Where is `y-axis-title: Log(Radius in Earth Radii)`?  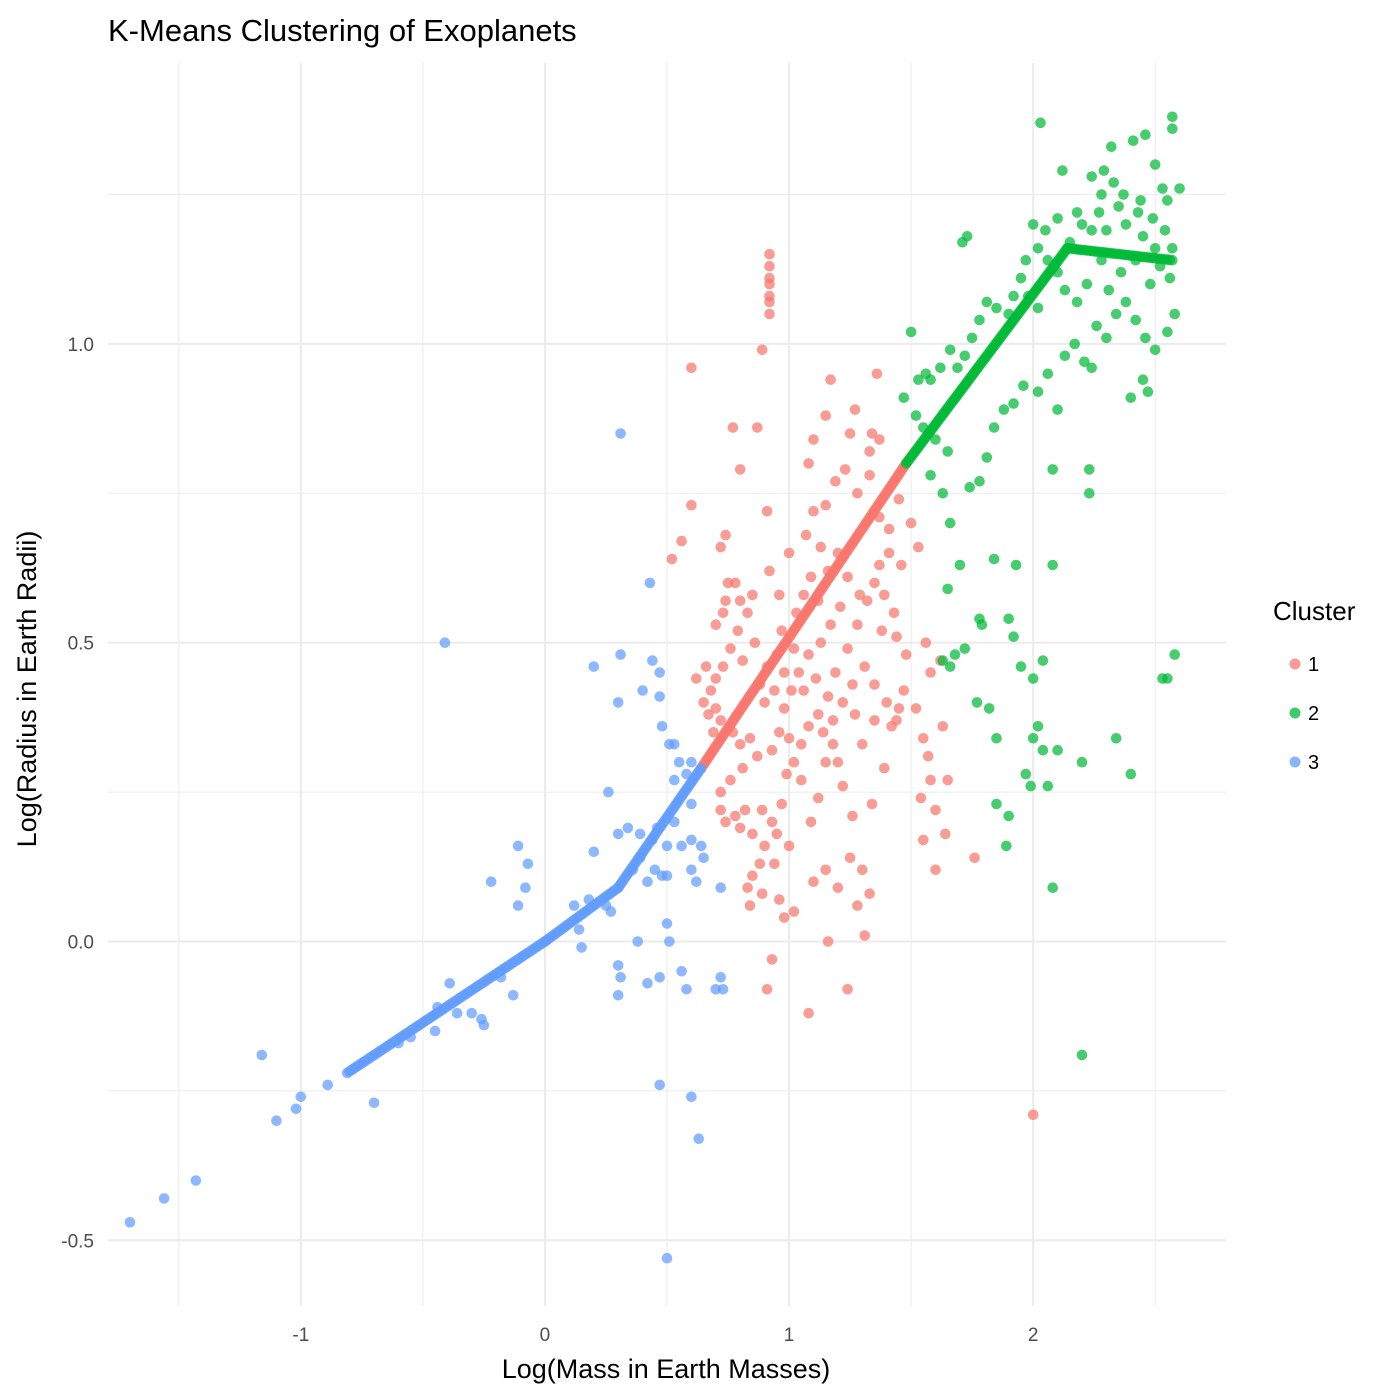 y-axis-title: Log(Radius in Earth Radii) is located at coordinates (27, 689).